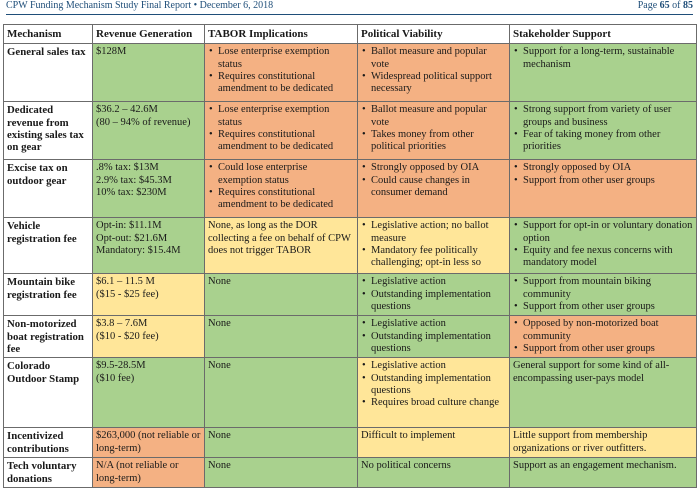 The height and width of the screenshot is (500, 699). What do you see at coordinates (603, 473) in the screenshot?
I see `stakeholder-cell: Support as an engagement mechanism.` at bounding box center [603, 473].